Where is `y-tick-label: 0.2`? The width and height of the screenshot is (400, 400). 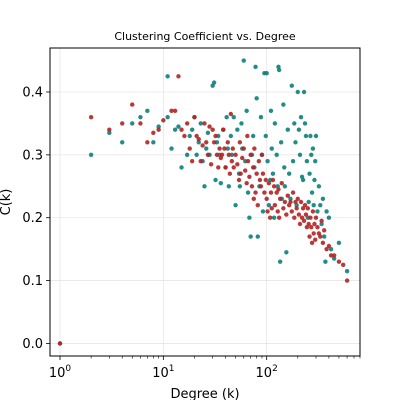
y-tick-label: 0.2 is located at coordinates (32, 218).